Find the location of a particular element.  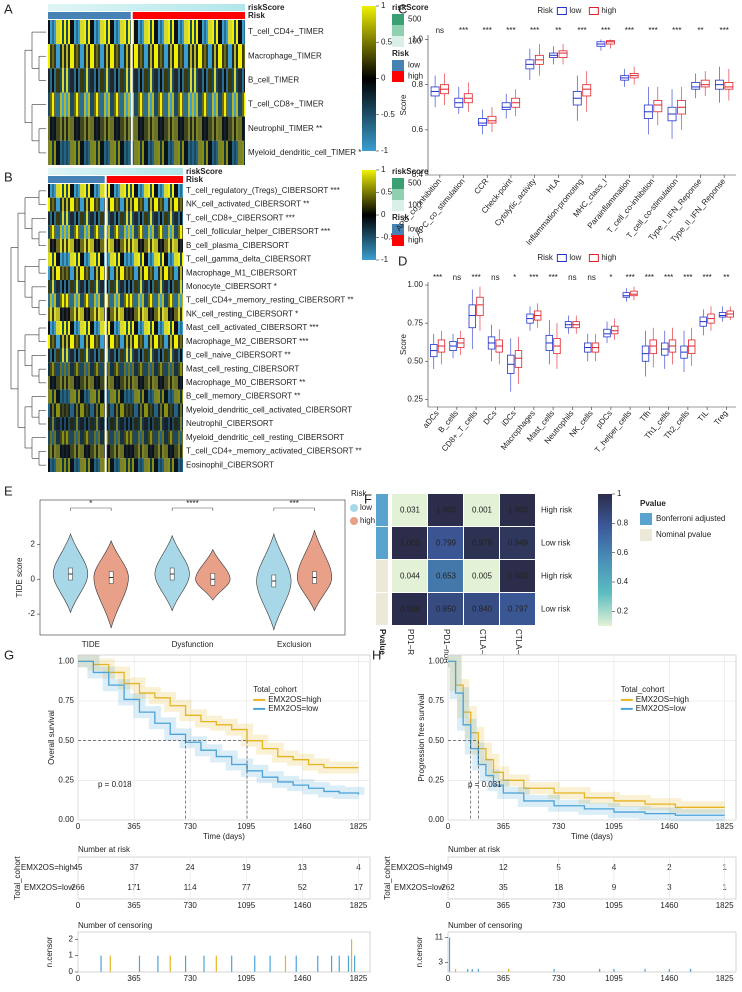

row-label: Monocyte_CIBERSORT * is located at coordinates (231, 286).